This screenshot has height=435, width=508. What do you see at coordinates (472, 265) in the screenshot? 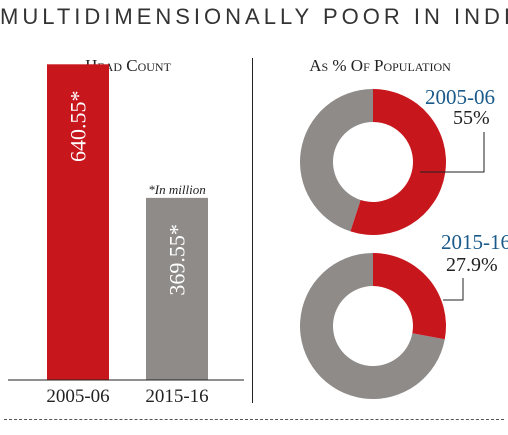
I see `donut-percent-label-2015-16: 27.9%` at bounding box center [472, 265].